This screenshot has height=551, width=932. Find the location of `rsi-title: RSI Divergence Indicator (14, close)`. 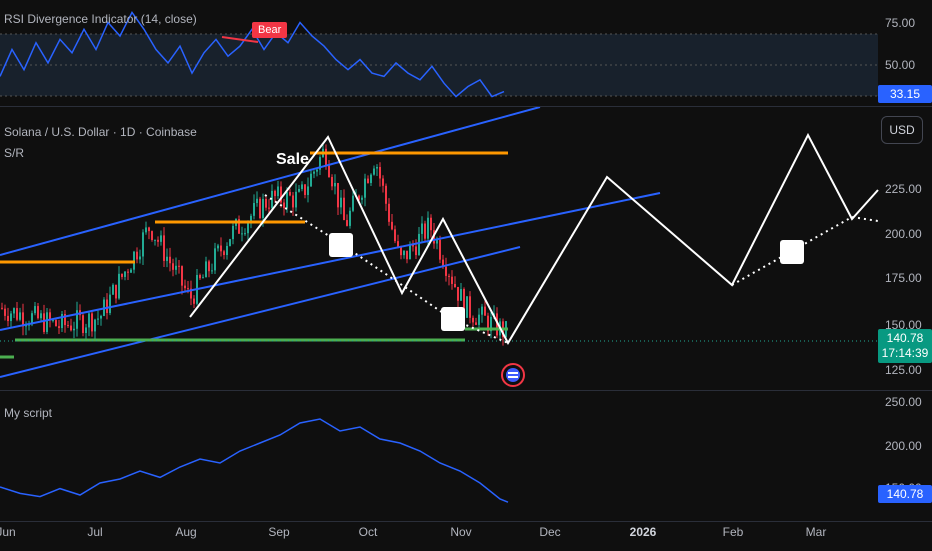

rsi-title: RSI Divergence Indicator (14, close) is located at coordinates (100, 19).